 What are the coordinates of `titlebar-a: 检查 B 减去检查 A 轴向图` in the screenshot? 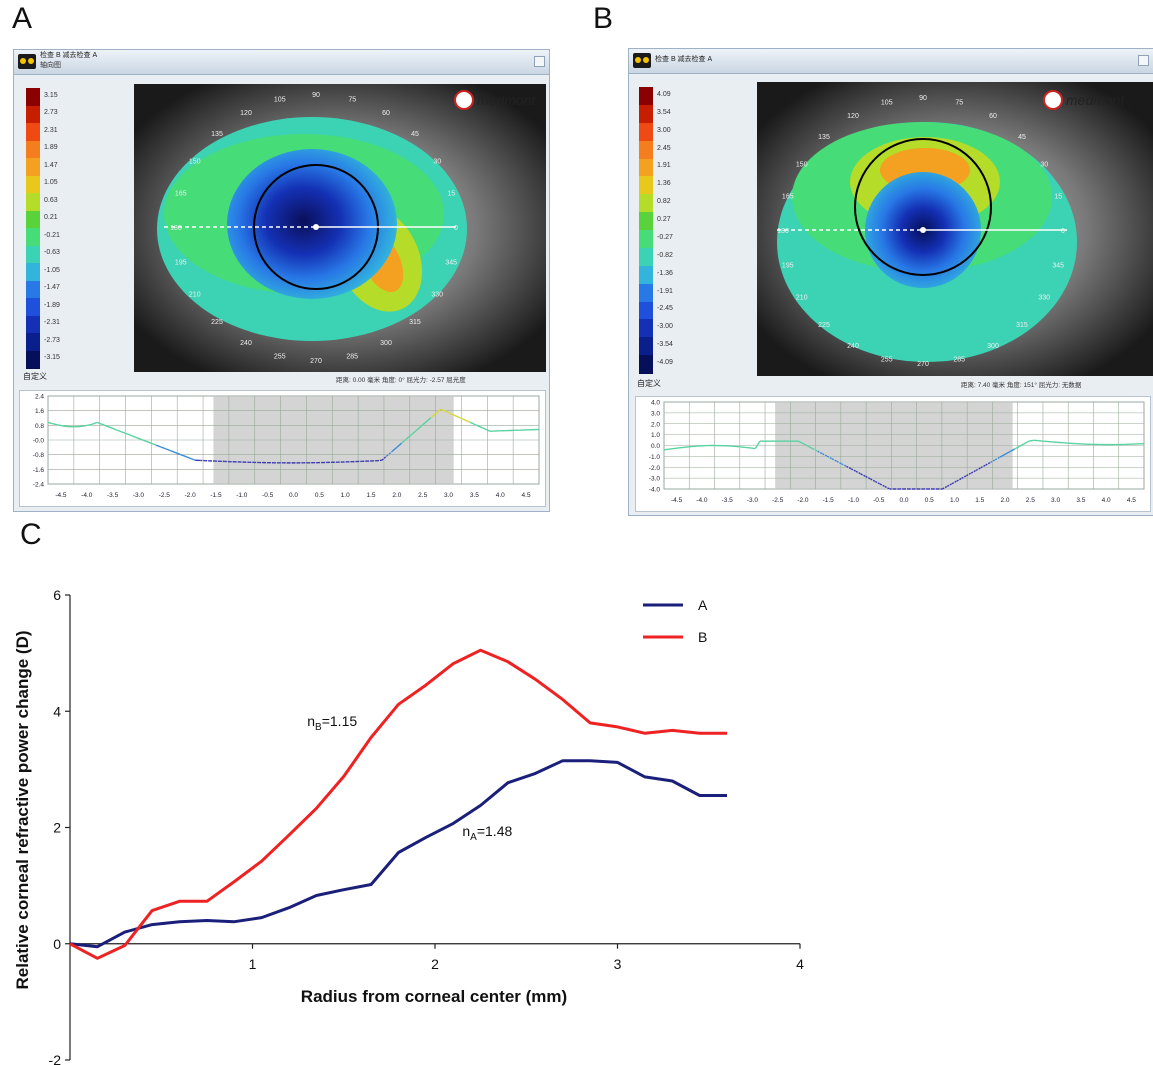 It's located at (281, 62).